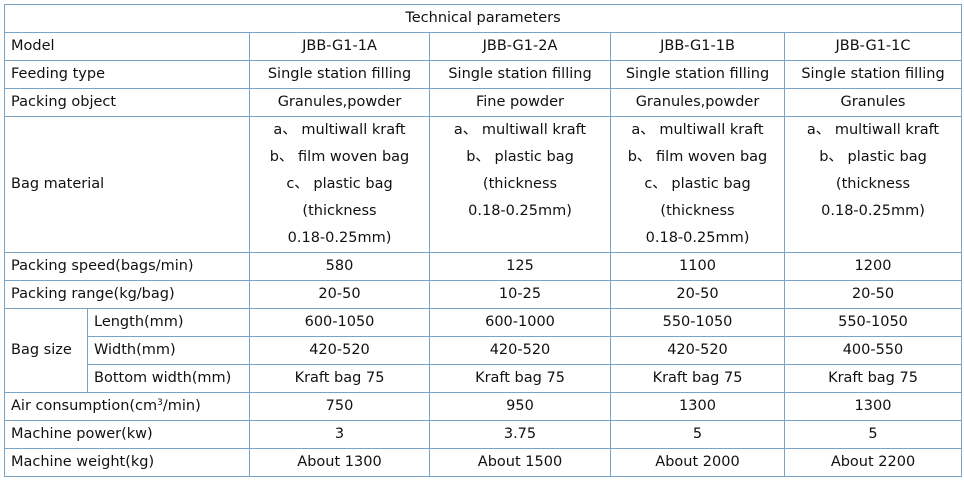 Image resolution: width=964 pixels, height=480 pixels. What do you see at coordinates (339, 462) in the screenshot?
I see `table-cell: About 1300` at bounding box center [339, 462].